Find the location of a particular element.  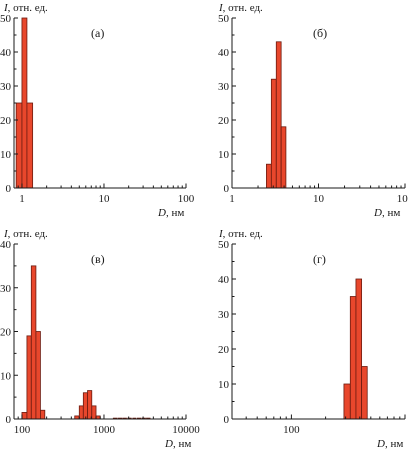

panel-g-ytick-label: 20 is located at coordinates (224, 350).